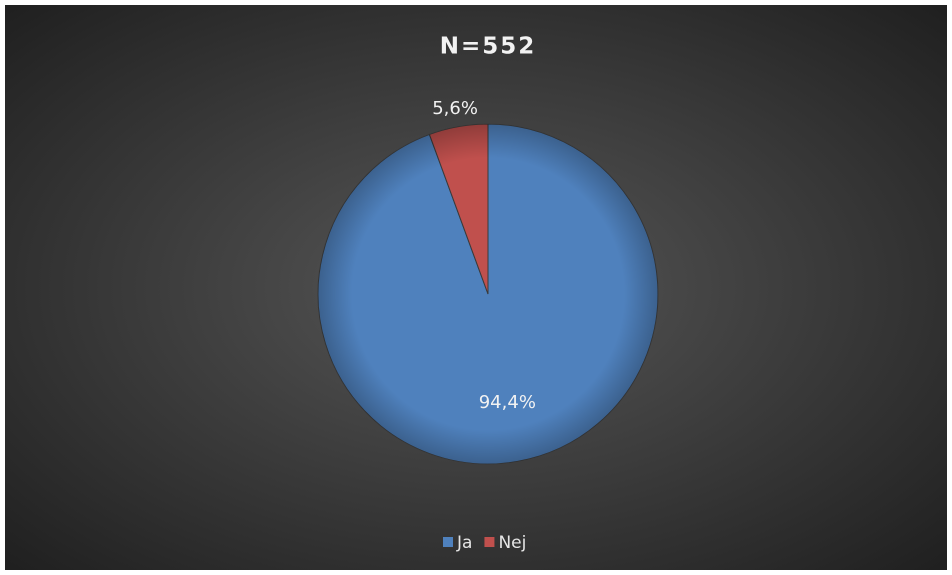 The width and height of the screenshot is (952, 575). I want to click on chart-title: N=552, so click(488, 47).